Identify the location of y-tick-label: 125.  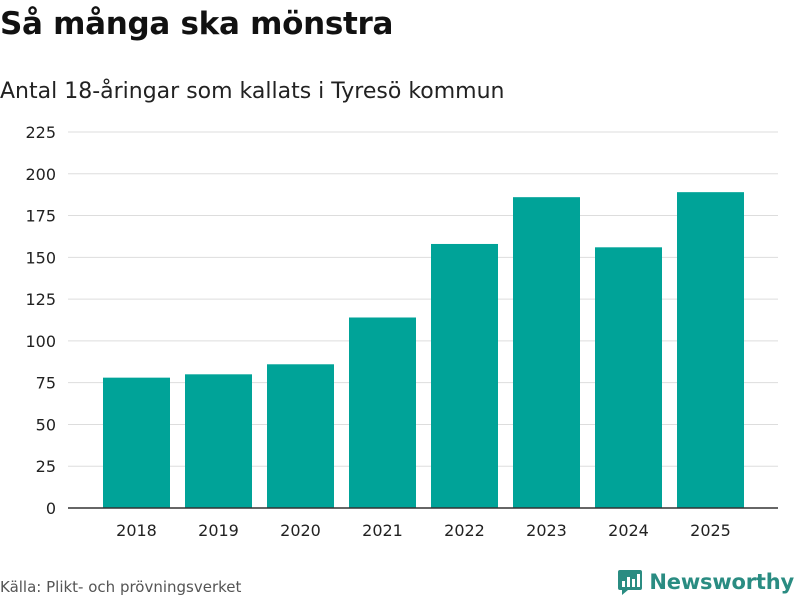
(40, 299).